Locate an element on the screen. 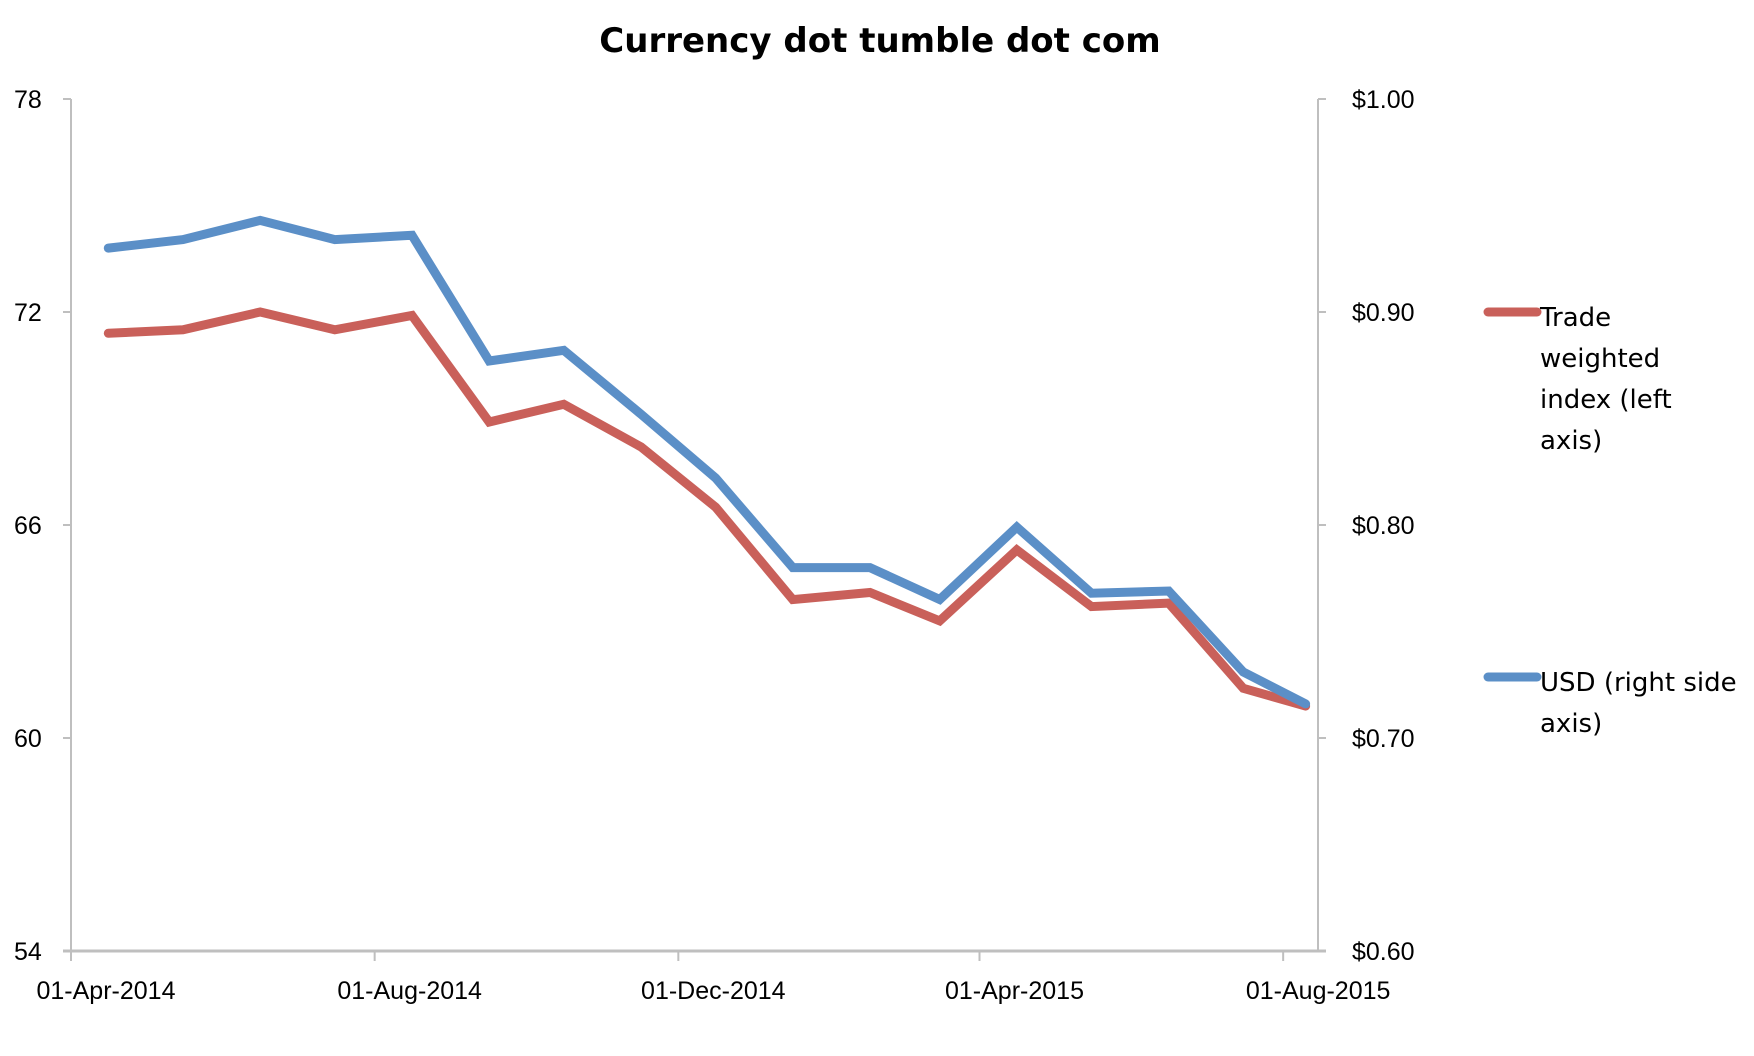  legend-label: weighted is located at coordinates (1600, 359).